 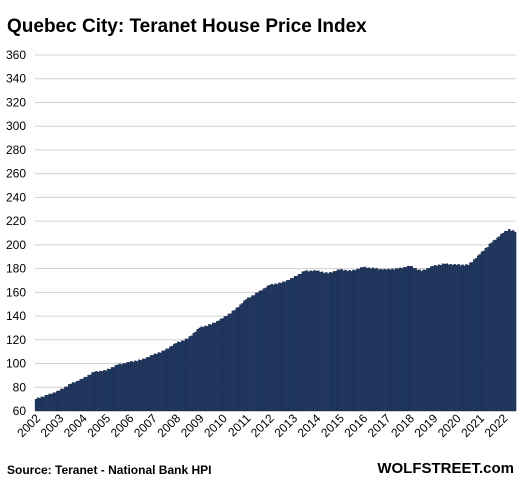 I want to click on x-tick-label: 2003, so click(x=52, y=425).